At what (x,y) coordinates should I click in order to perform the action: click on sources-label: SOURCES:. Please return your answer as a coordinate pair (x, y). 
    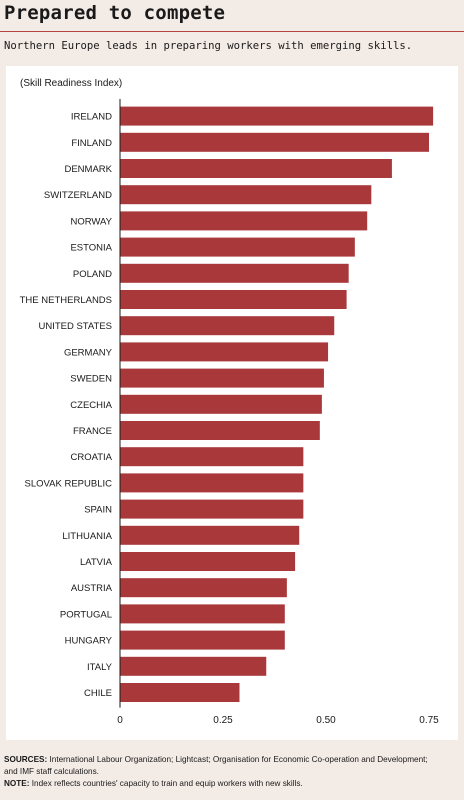
    Looking at the image, I should click on (26, 759).